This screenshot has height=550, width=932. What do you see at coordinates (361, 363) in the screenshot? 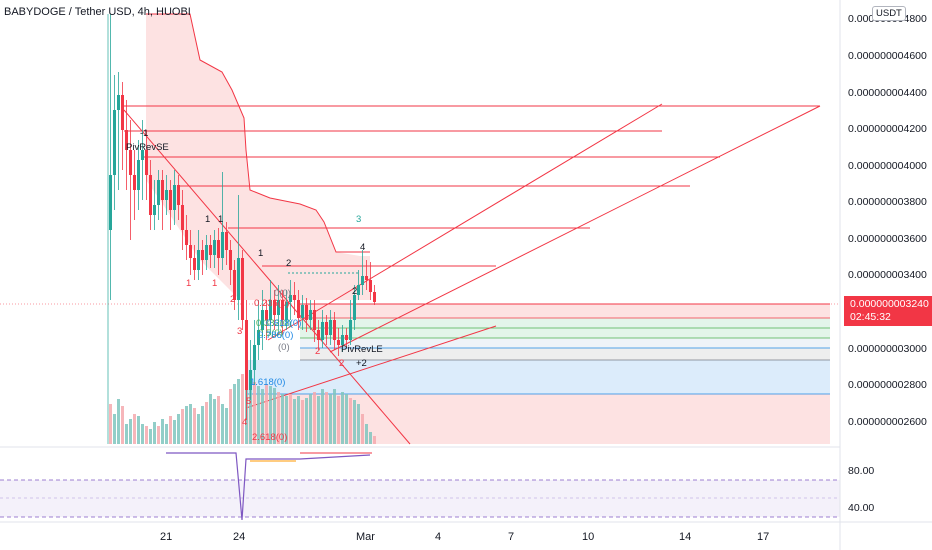
I see `pivot-long-count: +2` at bounding box center [361, 363].